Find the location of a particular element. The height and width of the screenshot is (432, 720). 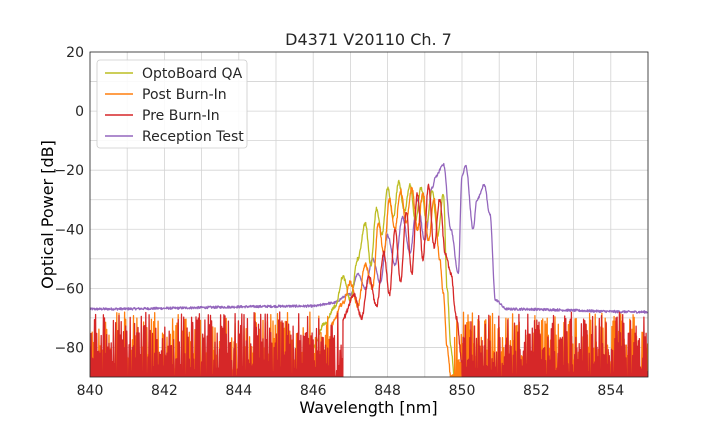

chart-title: D4371 V20110 Ch. 7 is located at coordinates (368, 39).